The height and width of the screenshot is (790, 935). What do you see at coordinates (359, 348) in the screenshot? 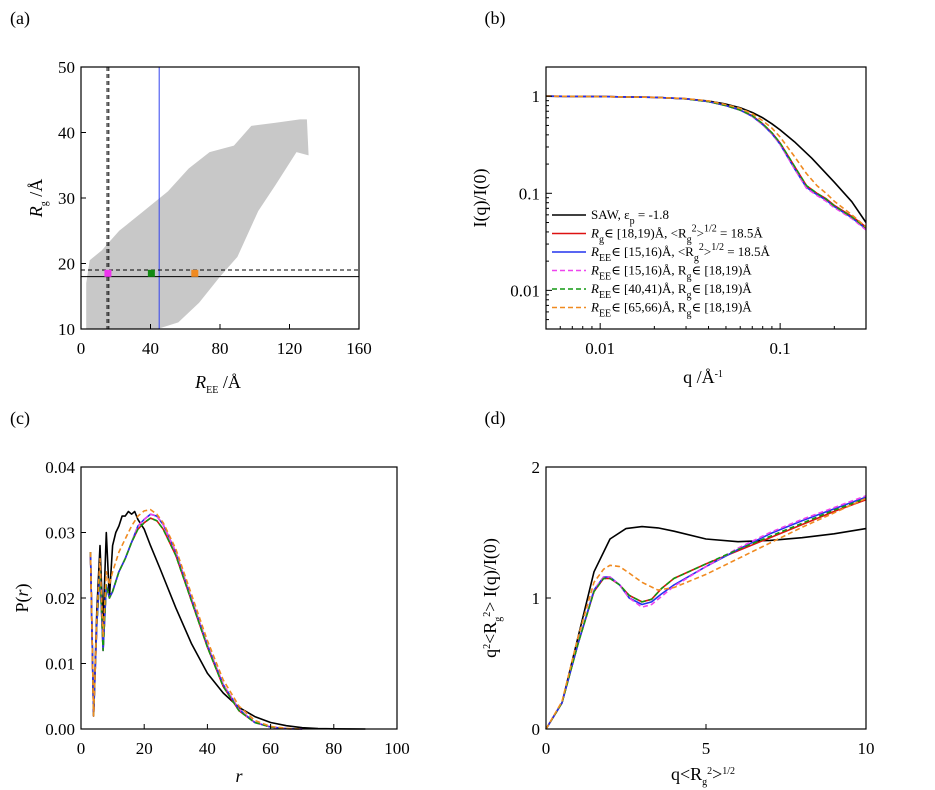
I see `panel-a-xtick-label: 160` at bounding box center [359, 348].